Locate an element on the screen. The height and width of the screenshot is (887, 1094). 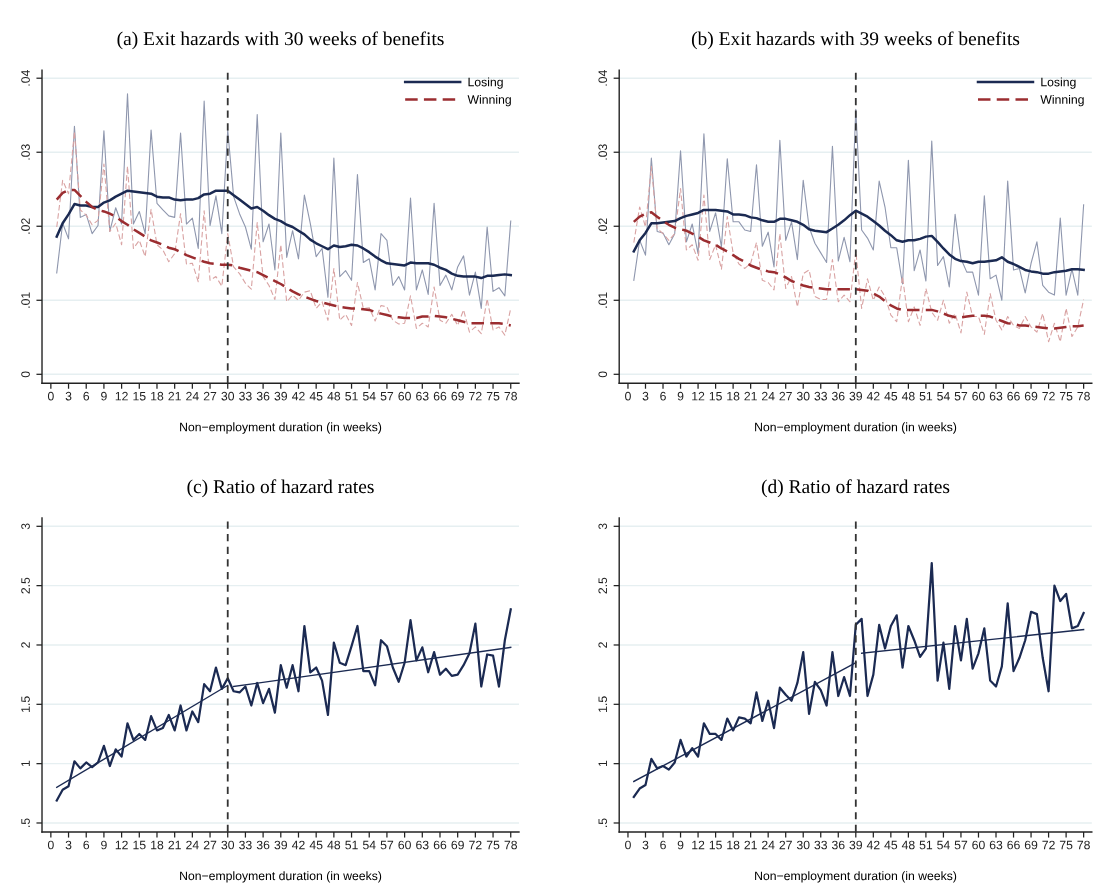
chart-title: (c) Ratio of hazard rates is located at coordinates (280, 488).